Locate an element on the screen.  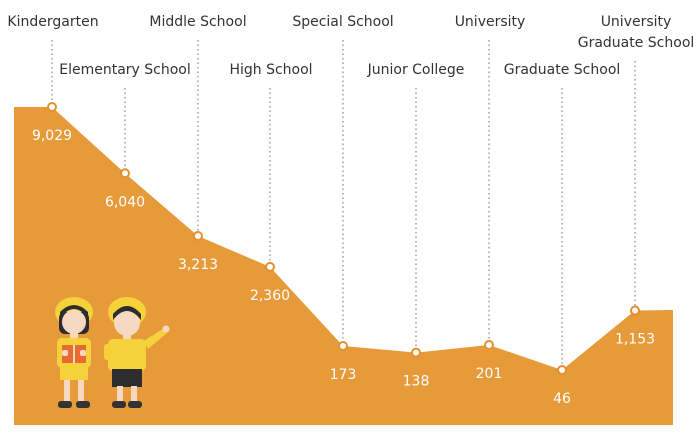
value-label: 1,153 is located at coordinates (635, 340).